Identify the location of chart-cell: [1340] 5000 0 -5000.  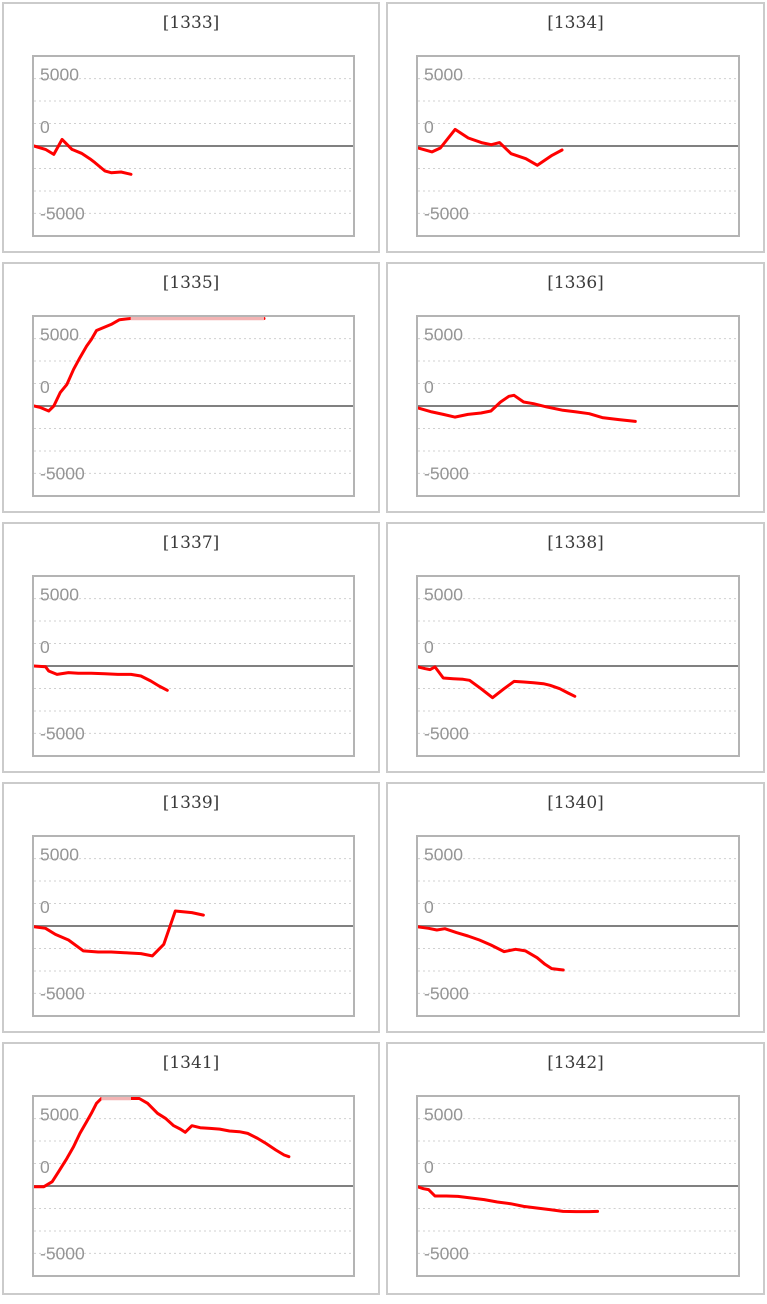
(575, 907).